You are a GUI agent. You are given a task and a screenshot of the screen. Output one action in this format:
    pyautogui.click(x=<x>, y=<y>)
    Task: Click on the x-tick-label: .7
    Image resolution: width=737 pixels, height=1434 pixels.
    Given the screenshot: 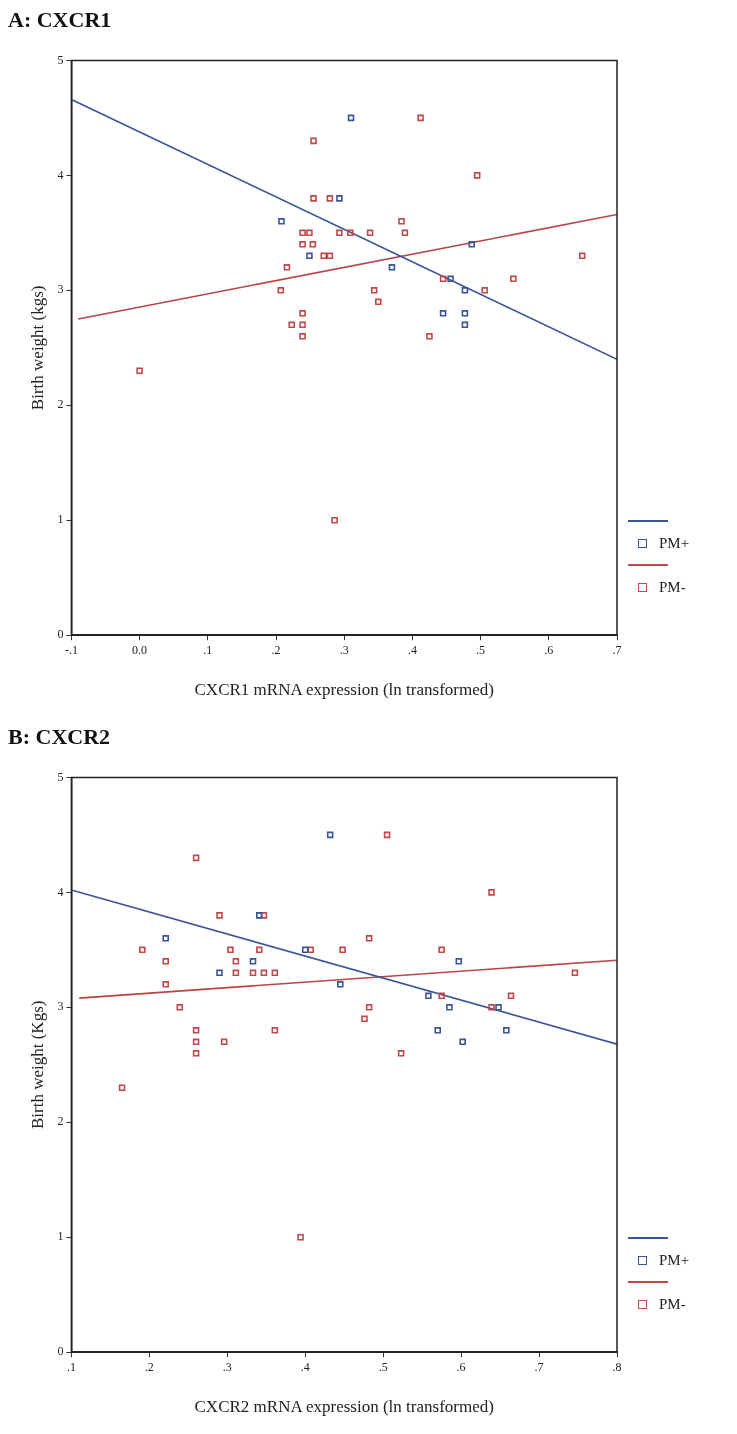 What is the action you would take?
    pyautogui.click(x=617, y=649)
    